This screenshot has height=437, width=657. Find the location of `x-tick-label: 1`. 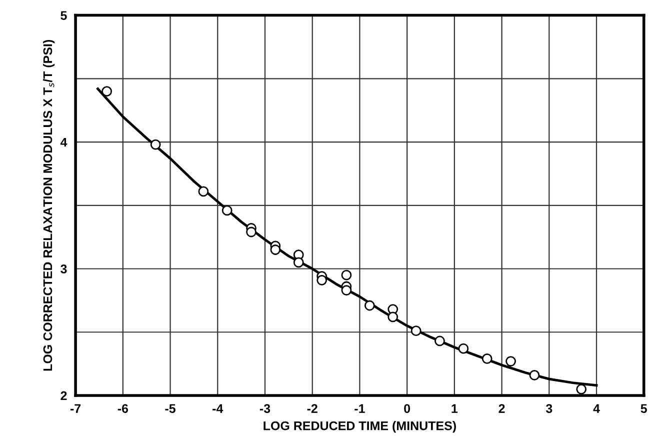

x-tick-label: 1 is located at coordinates (455, 408).